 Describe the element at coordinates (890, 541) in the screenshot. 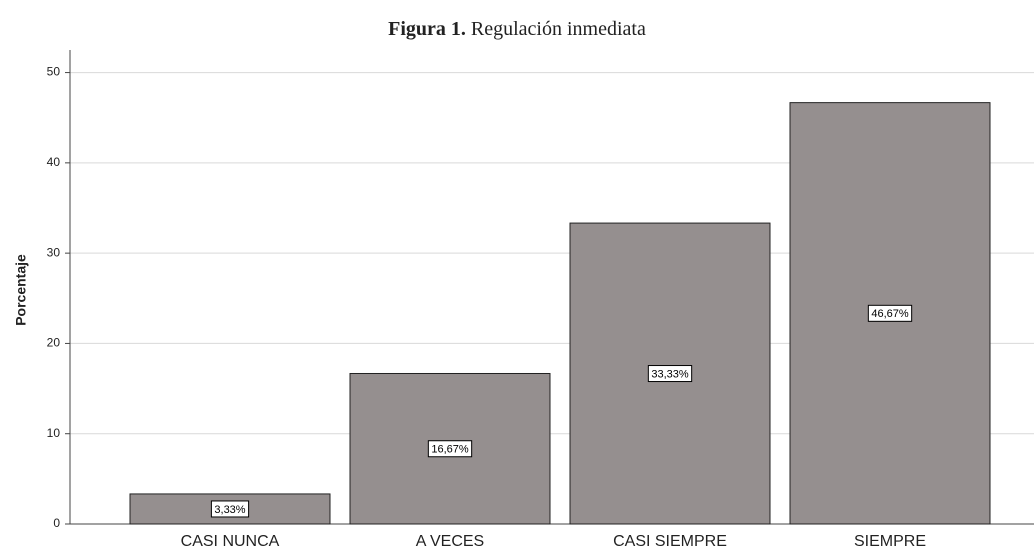

I see `x-tick-label: SIEMPRE` at that location.